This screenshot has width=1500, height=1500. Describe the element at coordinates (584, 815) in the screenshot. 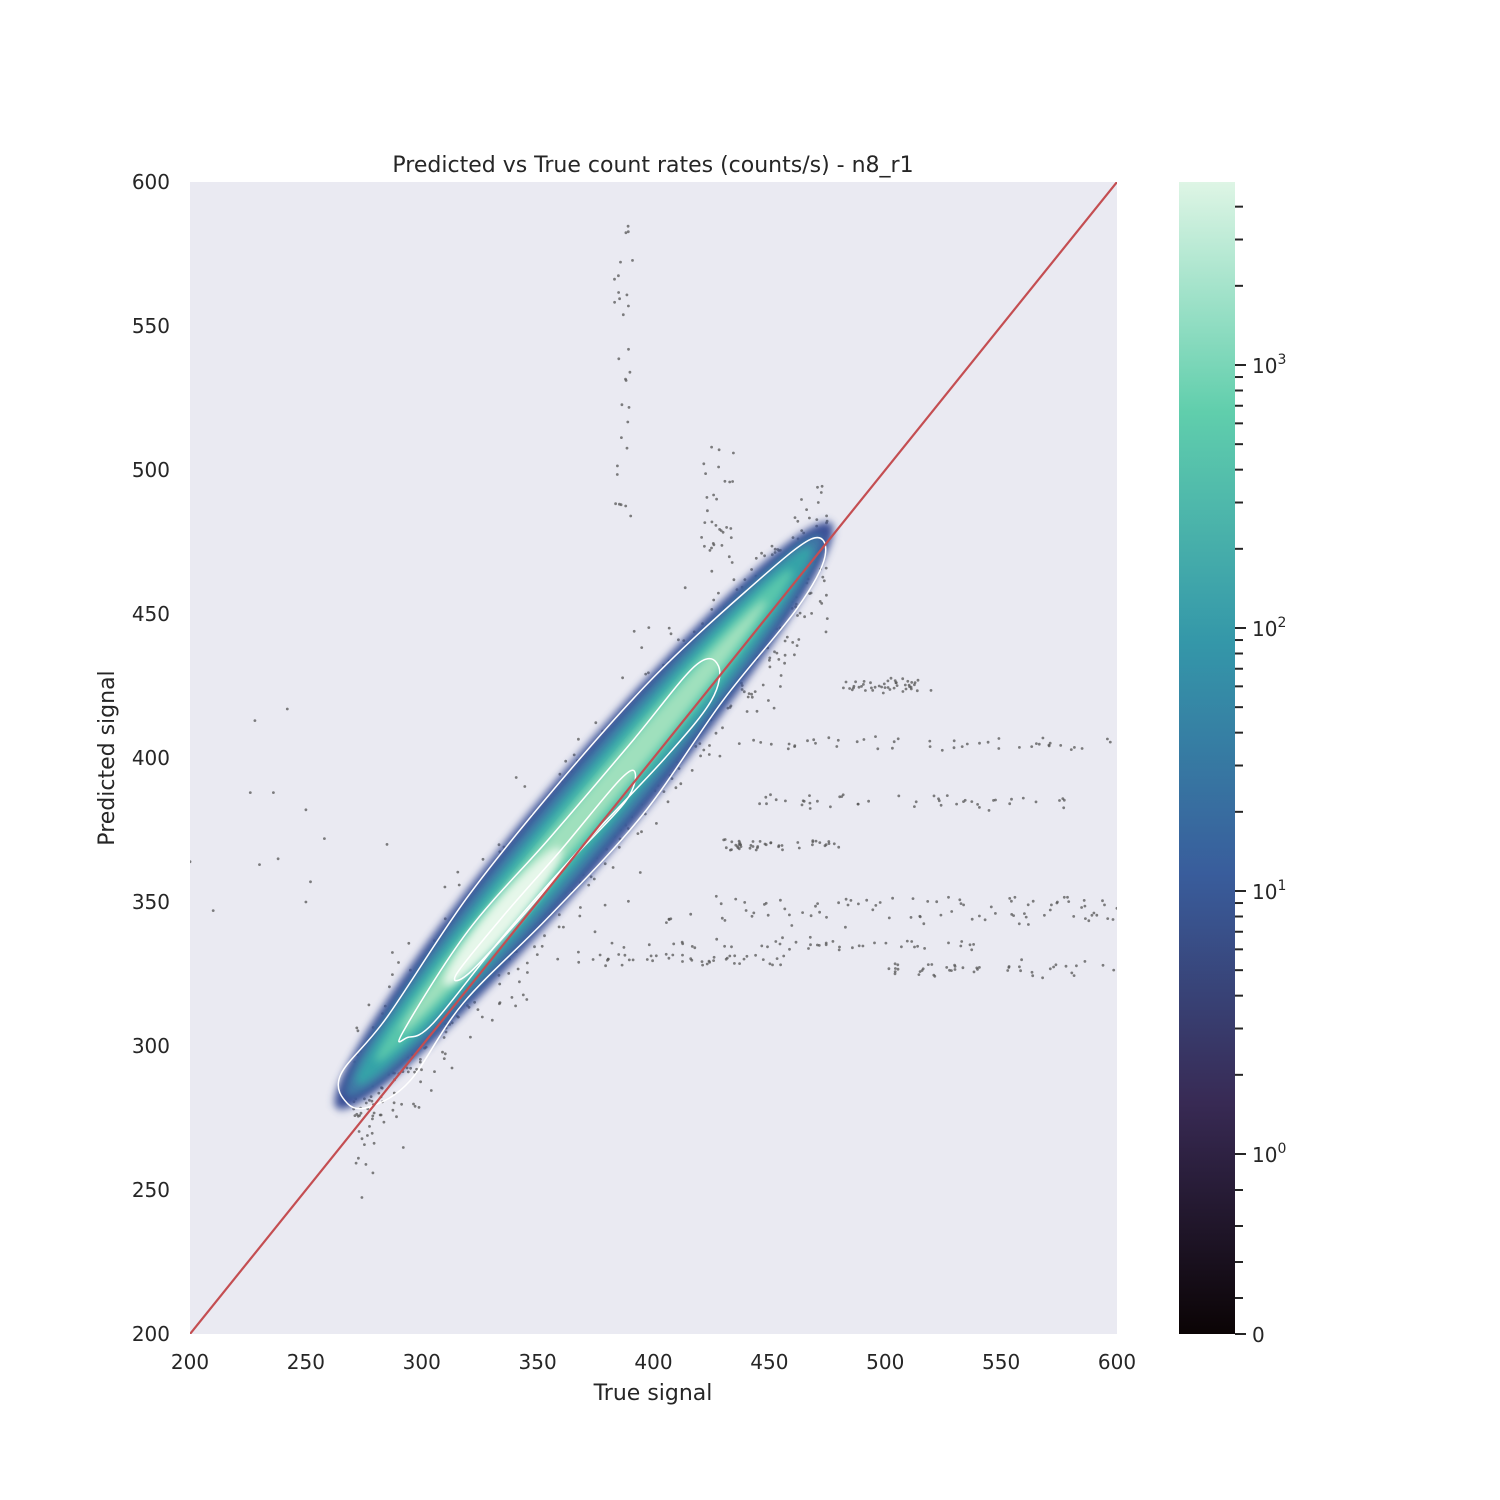

I see `density-heatmap` at that location.